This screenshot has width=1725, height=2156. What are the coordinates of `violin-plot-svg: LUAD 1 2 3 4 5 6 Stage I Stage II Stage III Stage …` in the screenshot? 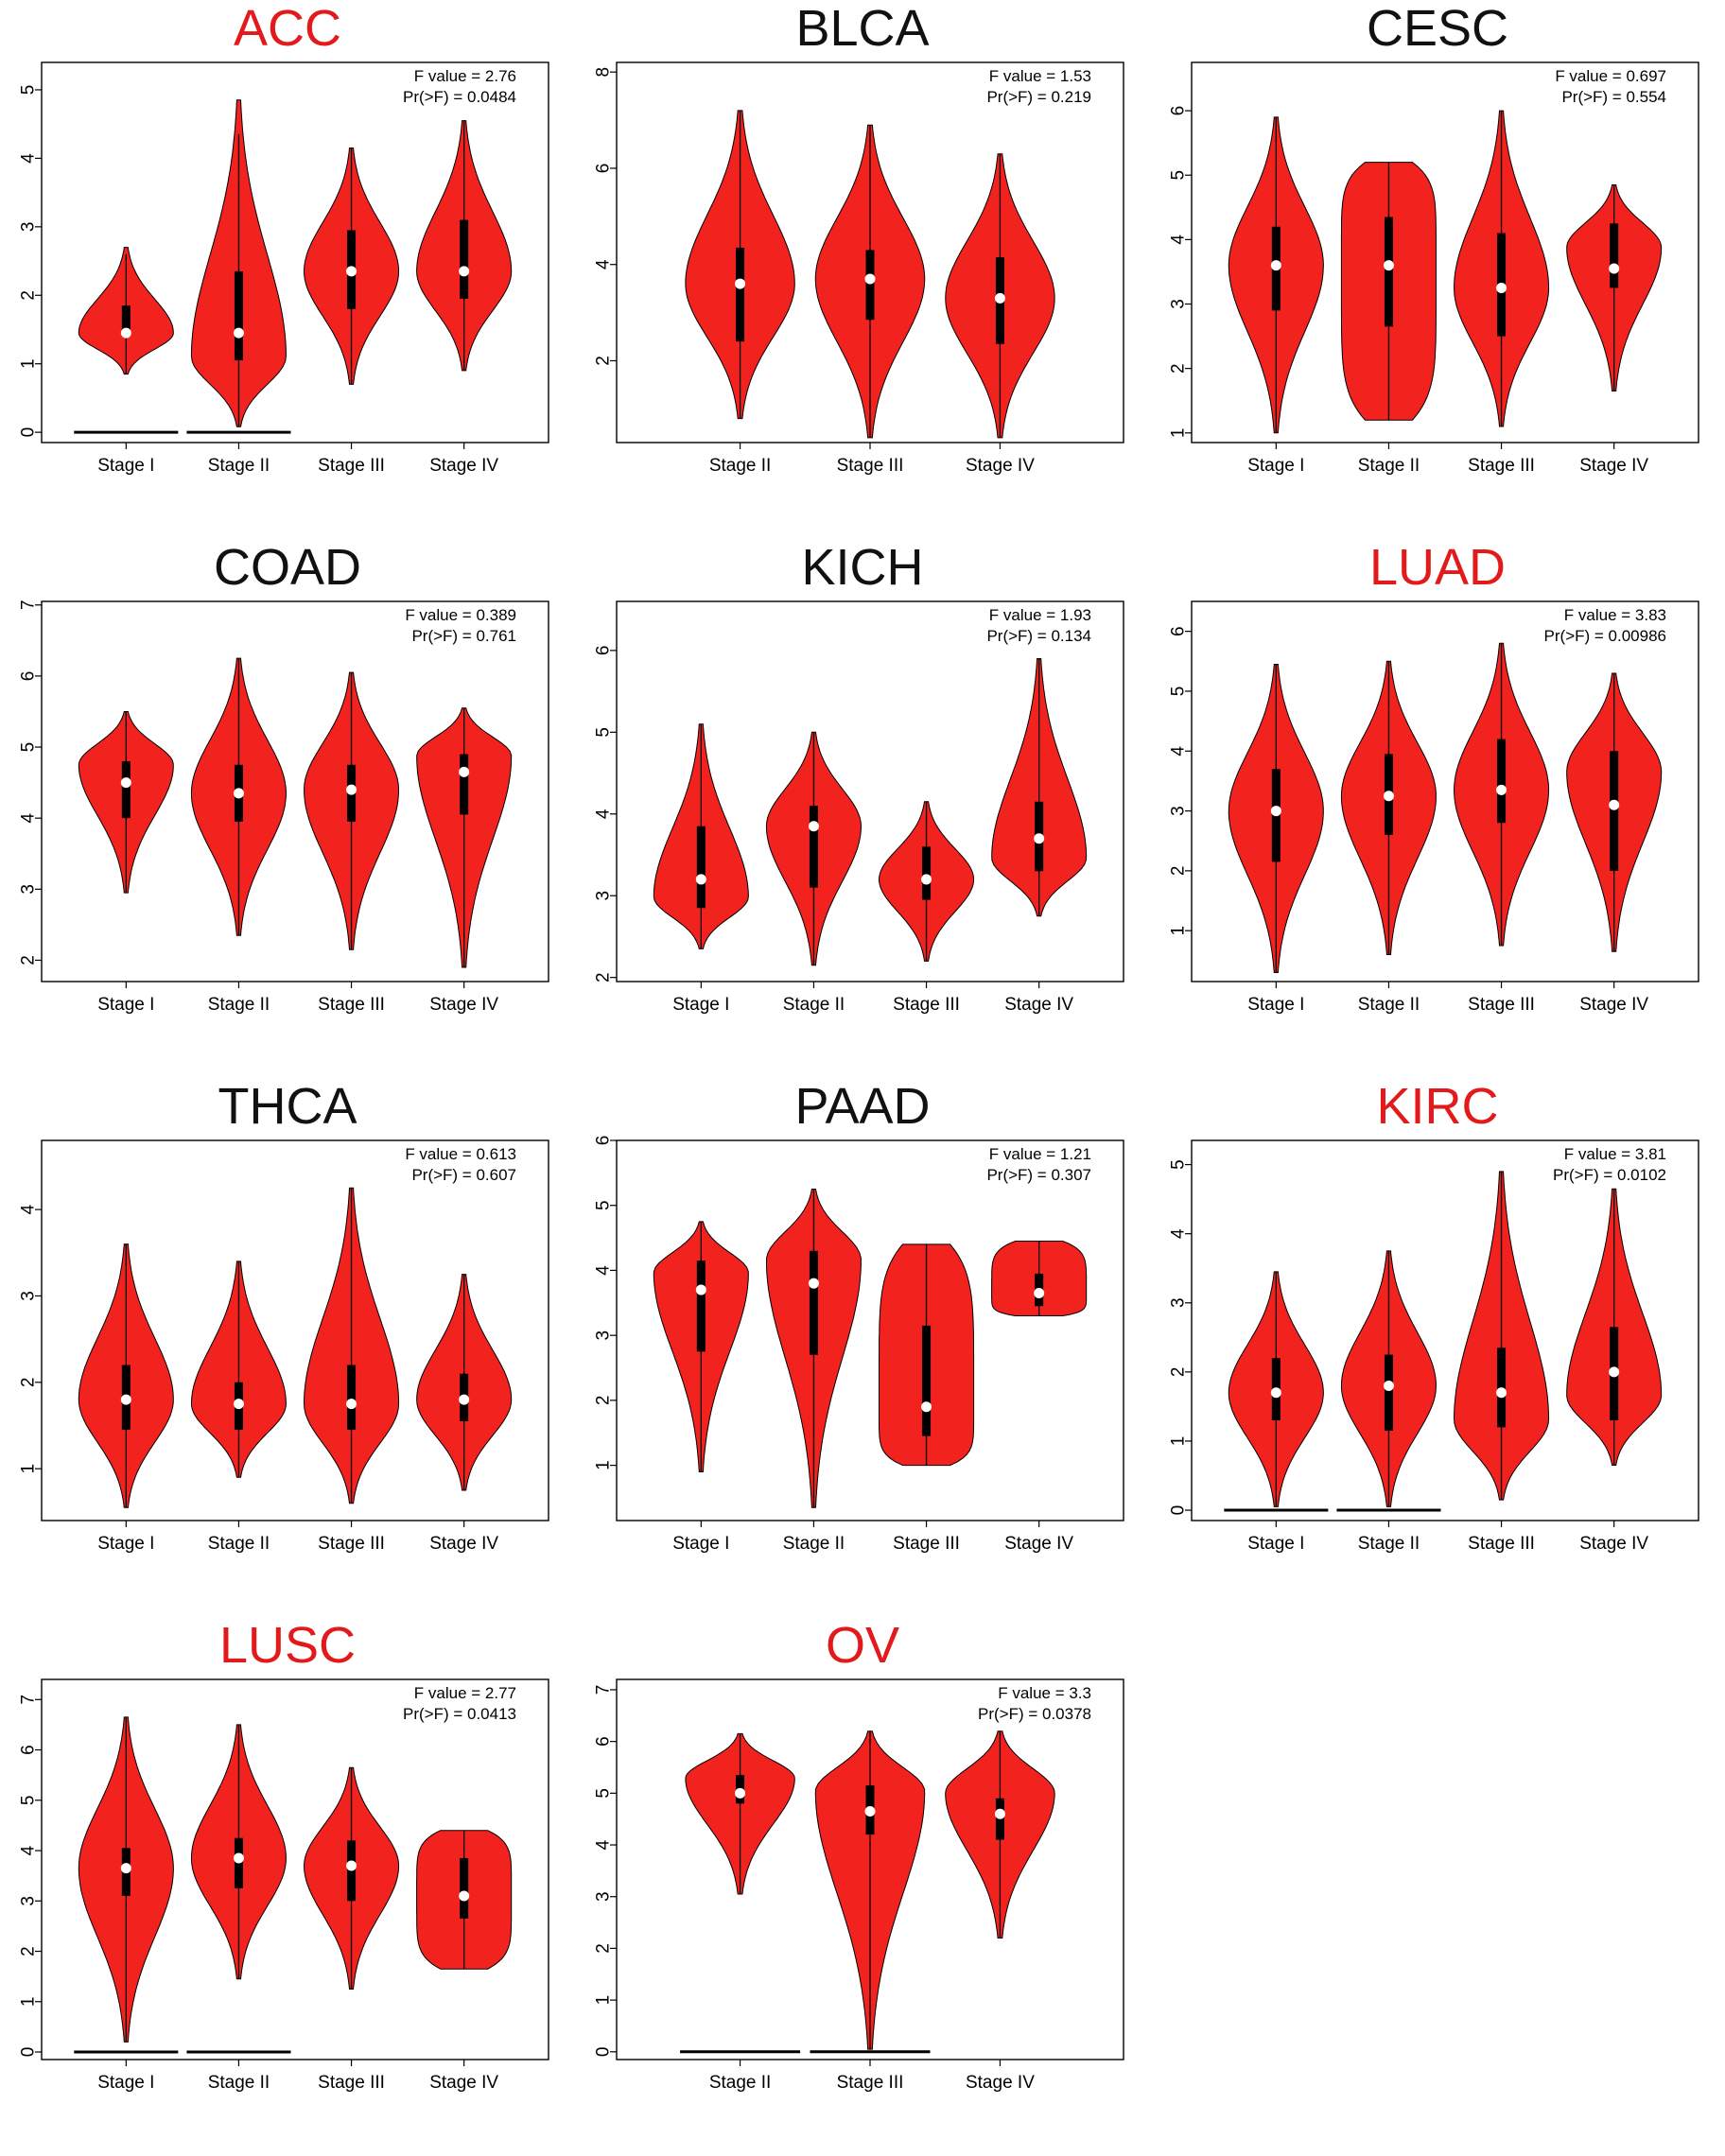 It's located at (1434, 777).